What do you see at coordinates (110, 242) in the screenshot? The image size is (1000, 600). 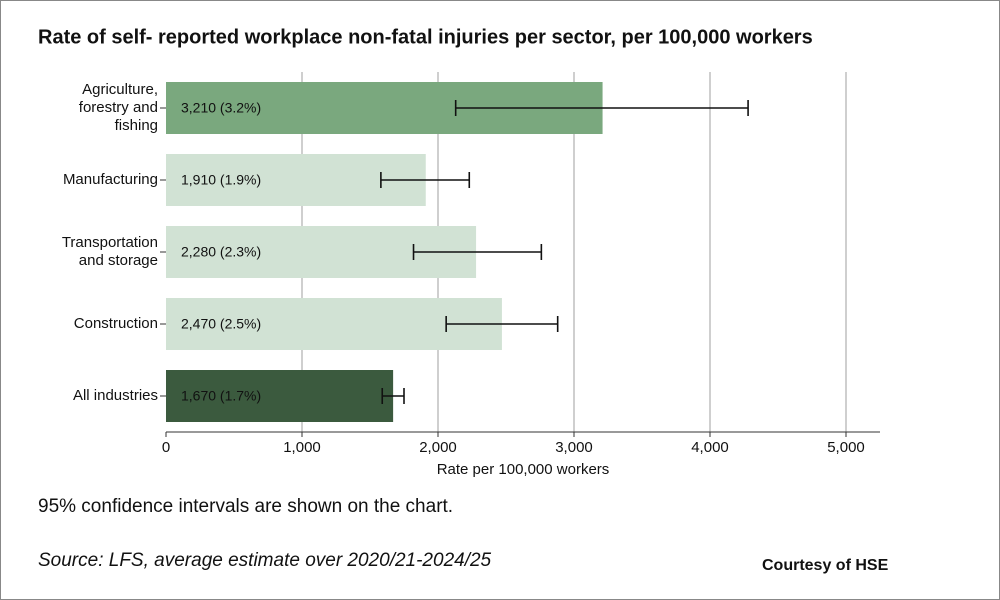 I see `y-tick-label: Transportation` at bounding box center [110, 242].